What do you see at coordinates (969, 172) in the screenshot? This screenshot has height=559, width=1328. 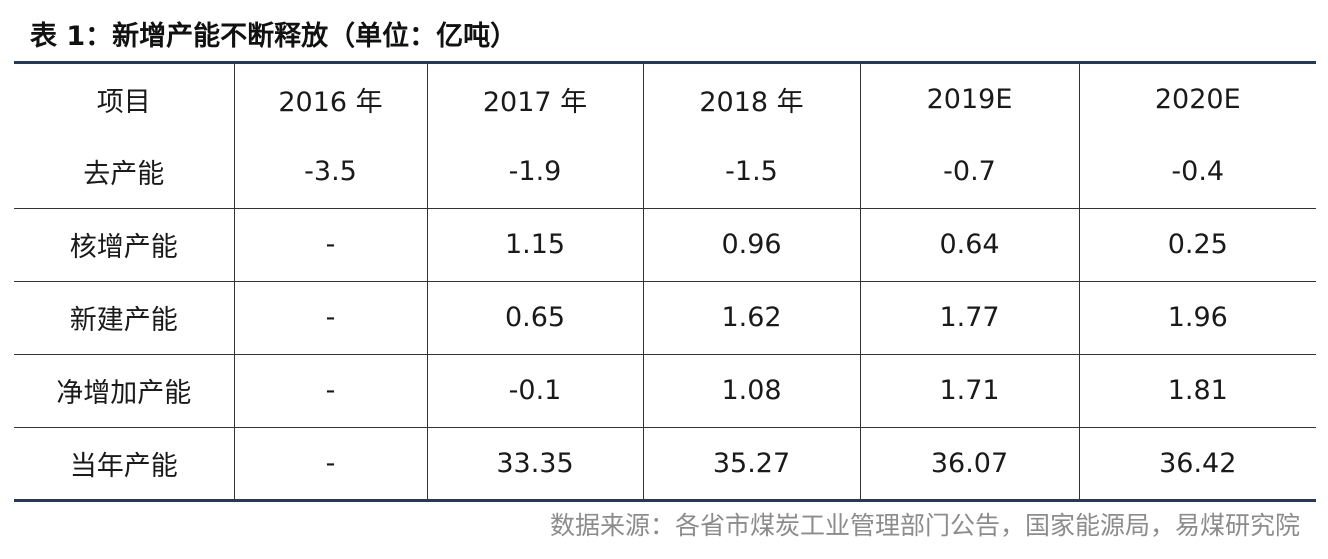 I see `table-cell: -0.7` at bounding box center [969, 172].